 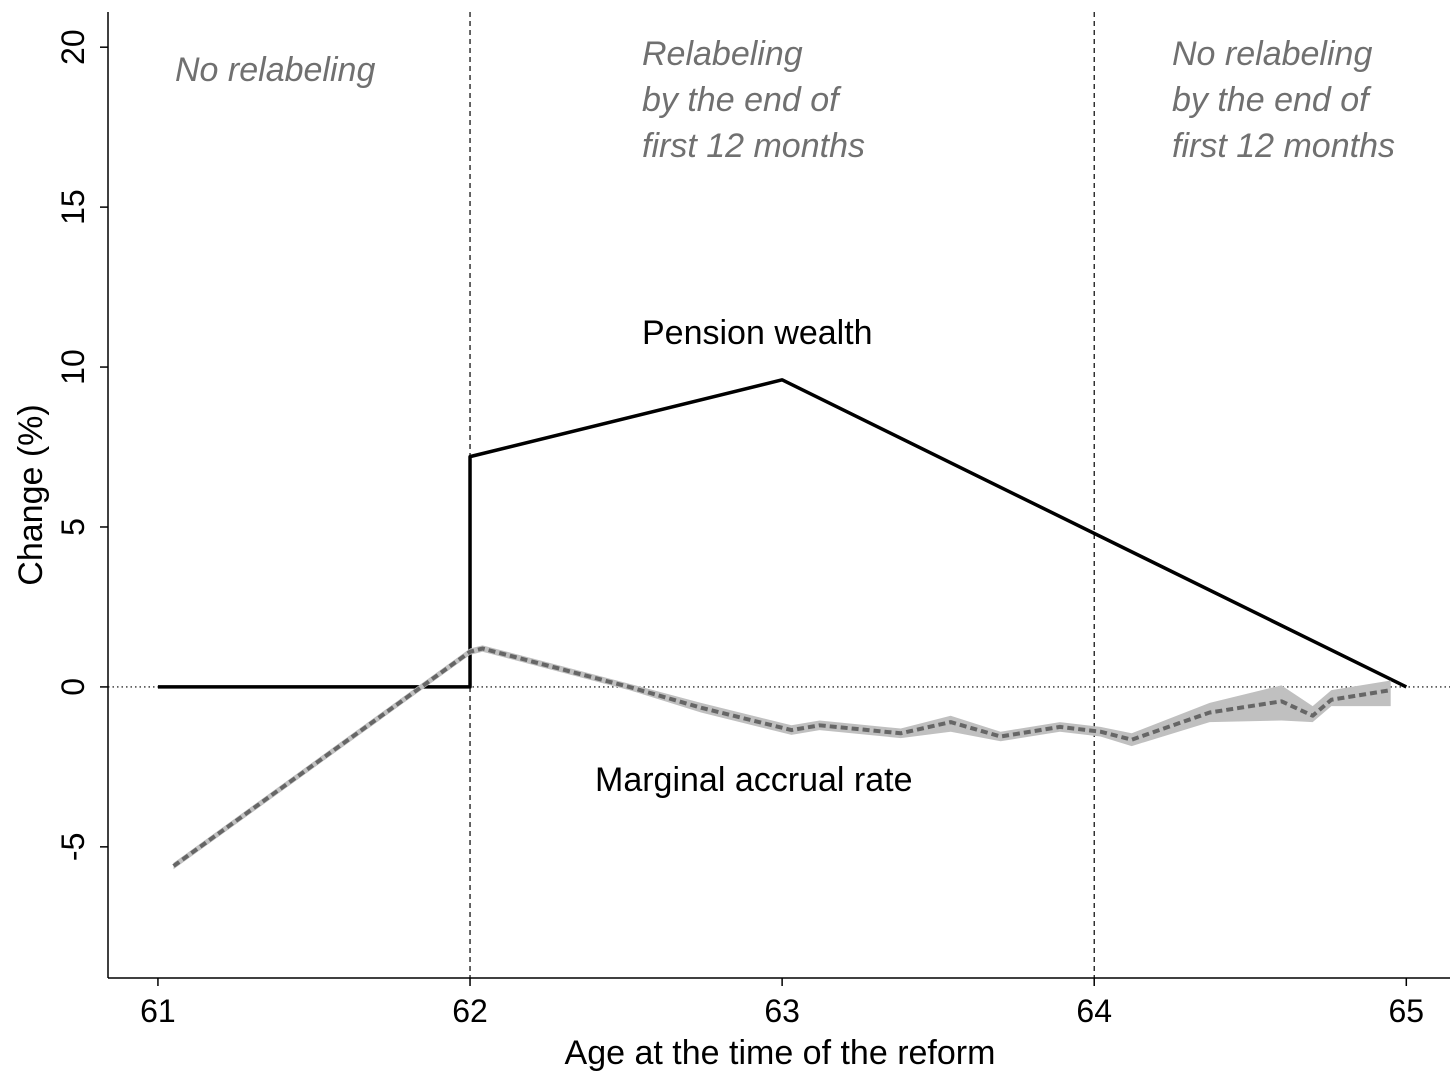 I want to click on annotation: Relabeling, so click(x=722, y=54).